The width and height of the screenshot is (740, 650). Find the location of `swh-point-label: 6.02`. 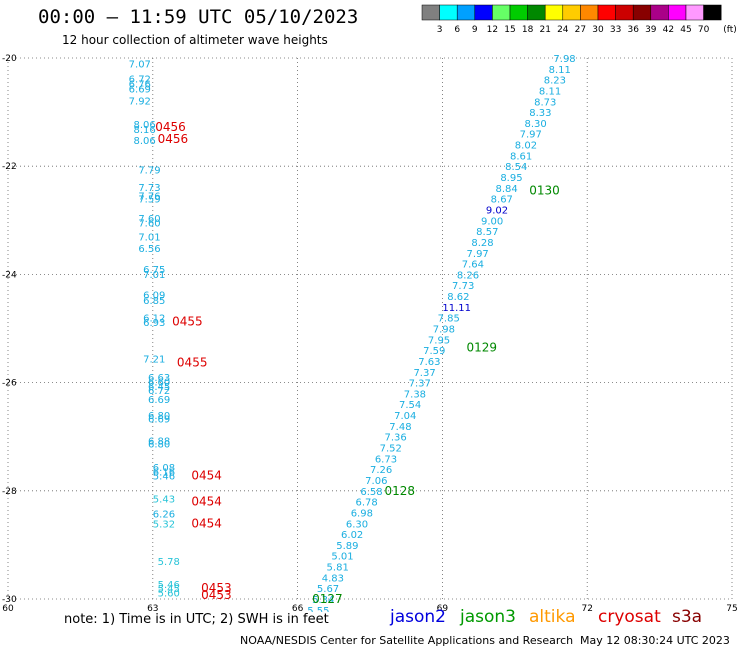

swh-point-label: 6.02 is located at coordinates (352, 535).